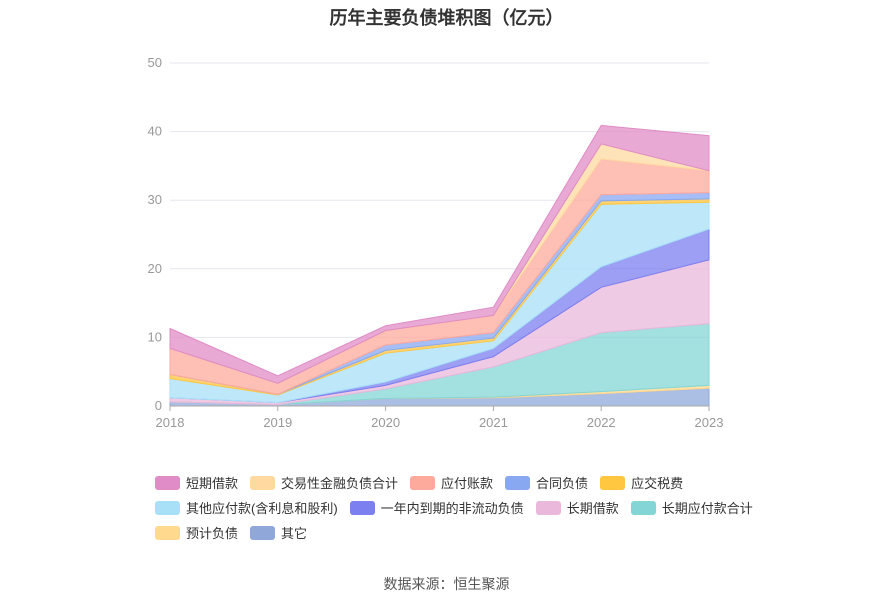  Describe the element at coordinates (155, 131) in the screenshot. I see `y-tick-label: 40` at that location.